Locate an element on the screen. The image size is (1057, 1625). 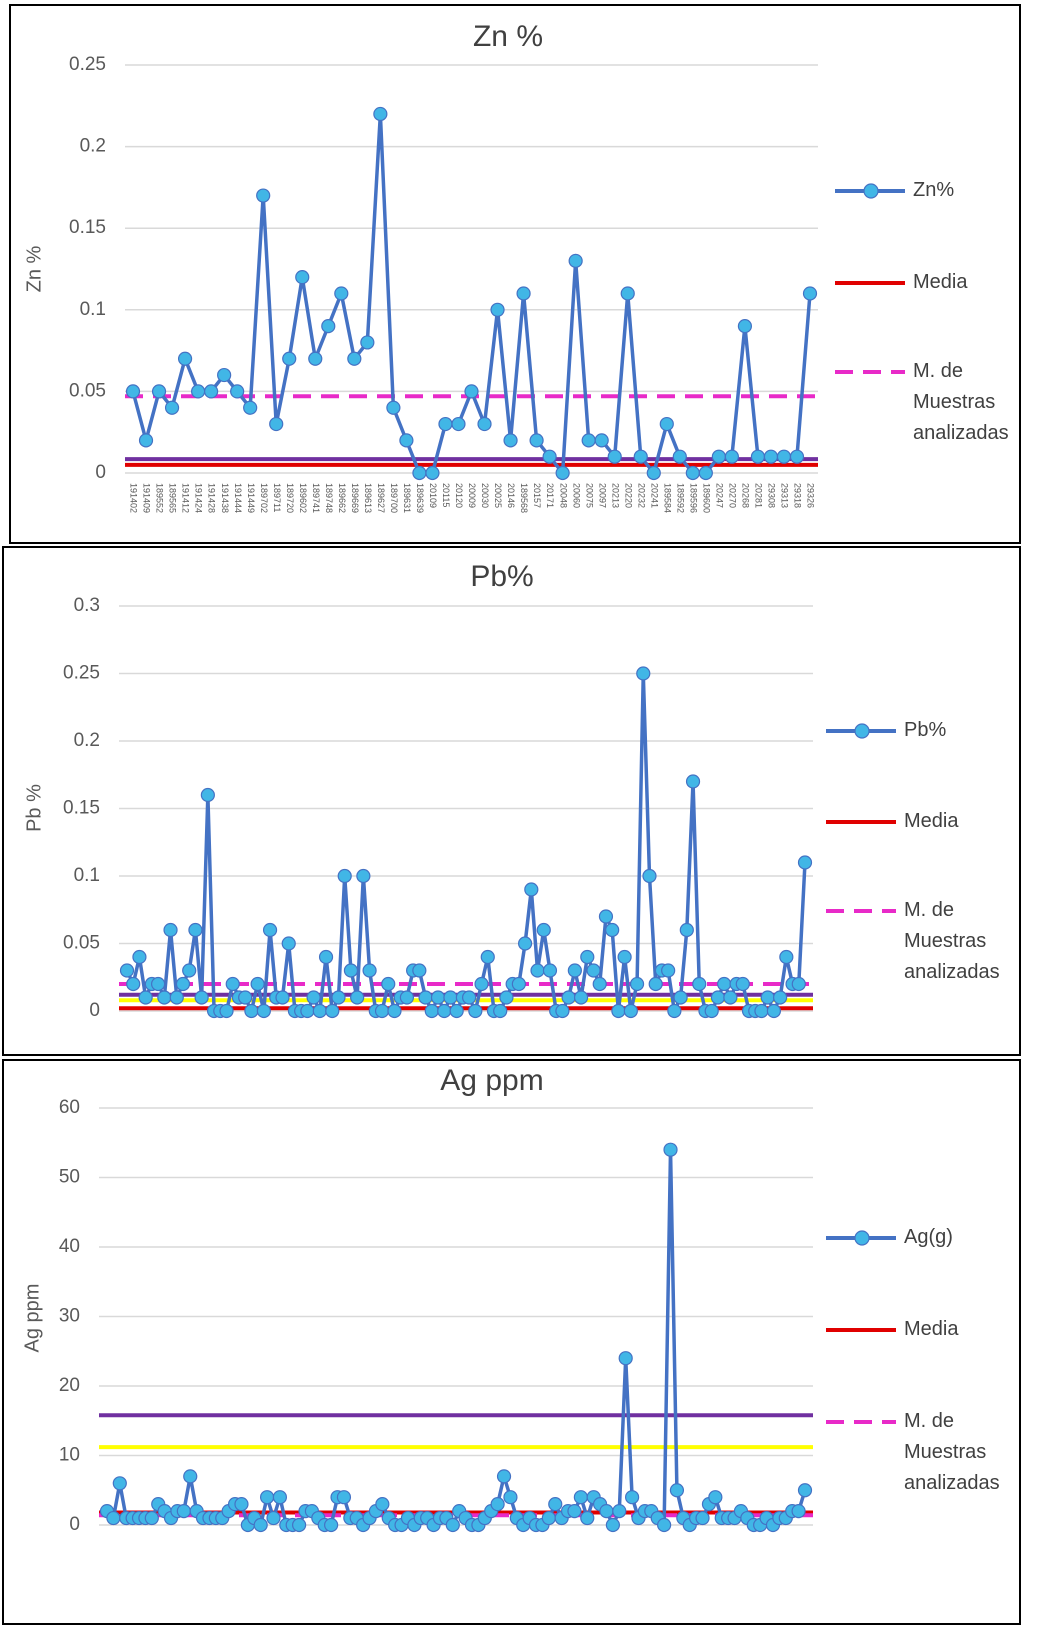
legend-marker is located at coordinates (862, 1238).